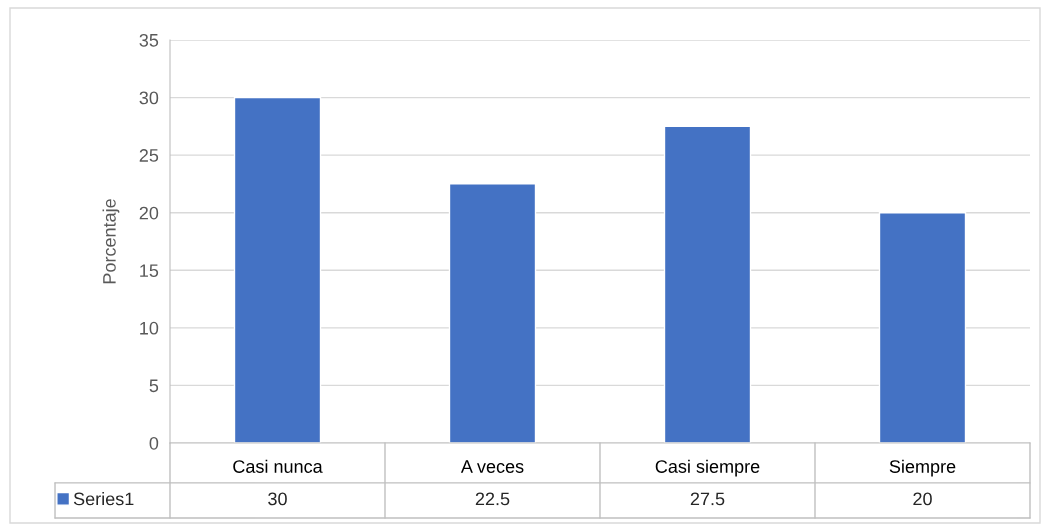  What do you see at coordinates (149, 98) in the screenshot?
I see `y-tick-label: 30` at bounding box center [149, 98].